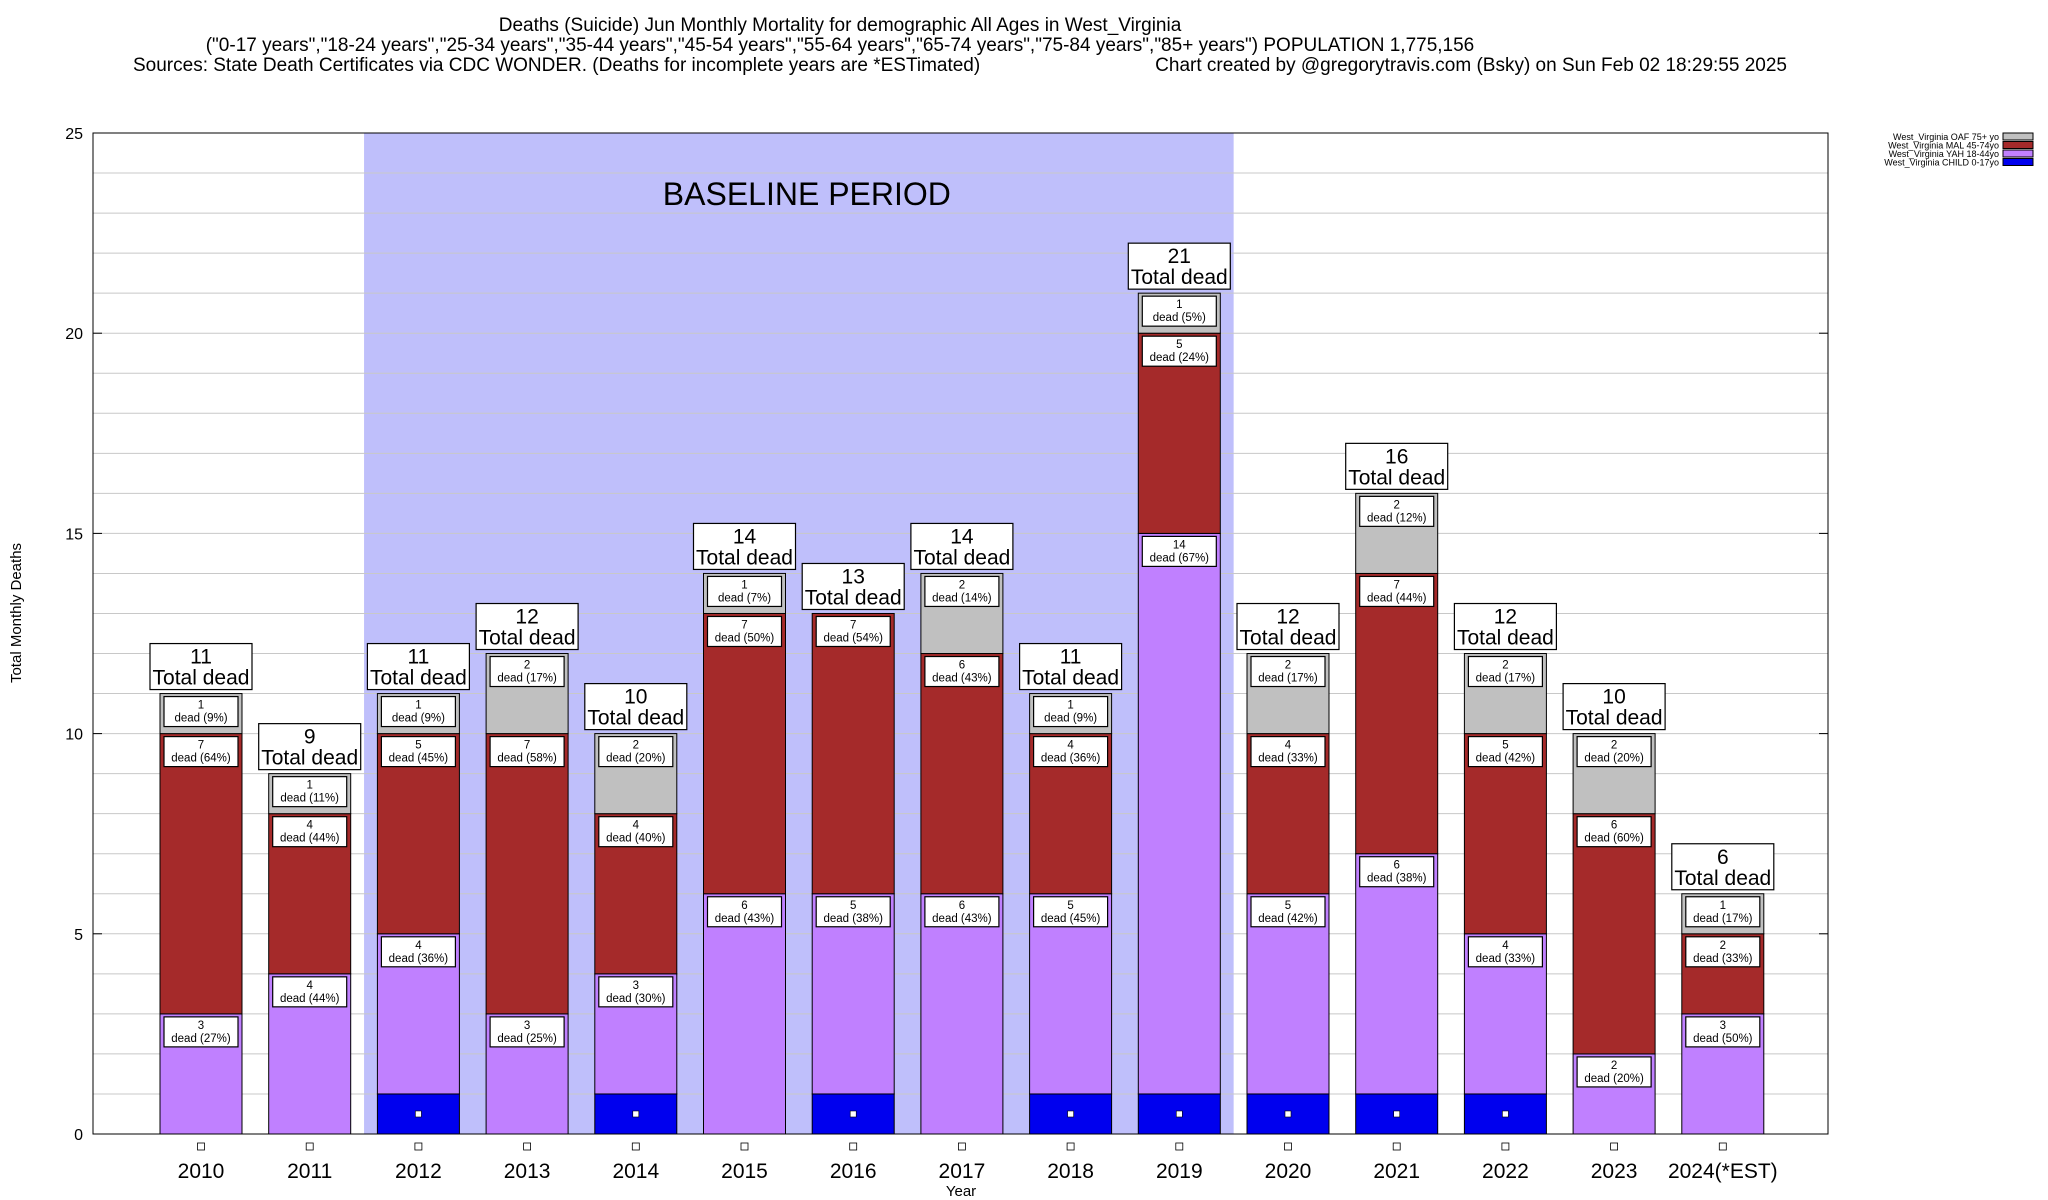 Image resolution: width=2048 pixels, height=1200 pixels. I want to click on segment-percent: dead (25%), so click(527, 1039).